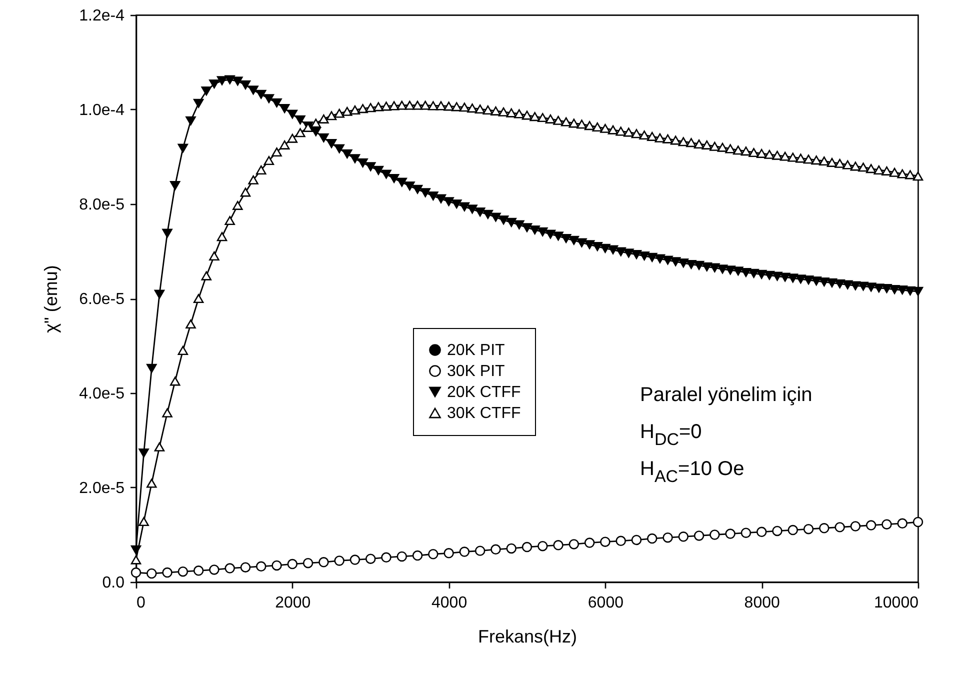  What do you see at coordinates (726, 395) in the screenshot?
I see `annotation: Paralel yönelim için` at bounding box center [726, 395].